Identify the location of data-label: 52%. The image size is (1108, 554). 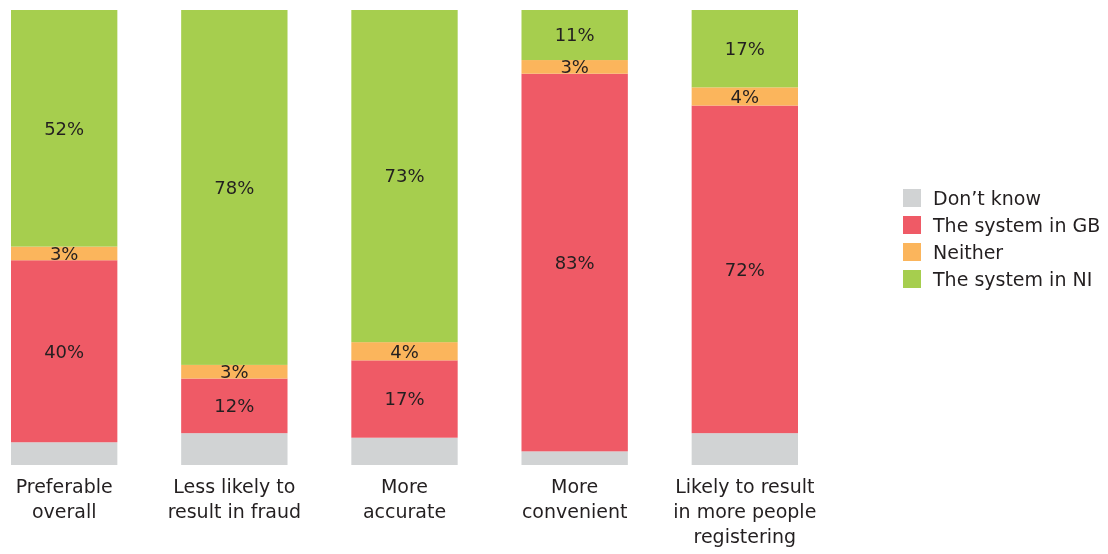
(64, 128).